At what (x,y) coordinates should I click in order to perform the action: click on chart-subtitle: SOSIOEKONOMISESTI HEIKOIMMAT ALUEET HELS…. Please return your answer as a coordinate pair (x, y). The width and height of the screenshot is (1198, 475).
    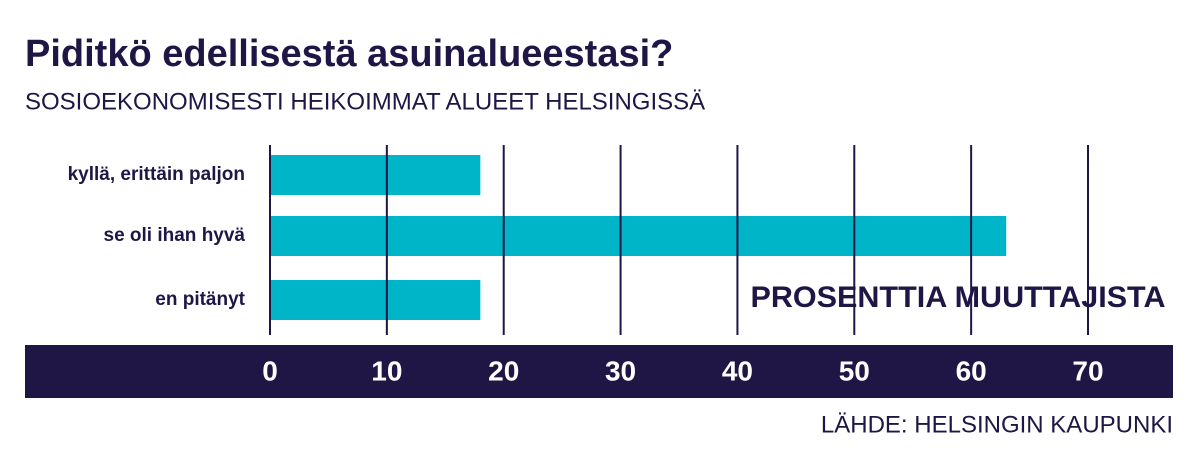
    Looking at the image, I should click on (365, 101).